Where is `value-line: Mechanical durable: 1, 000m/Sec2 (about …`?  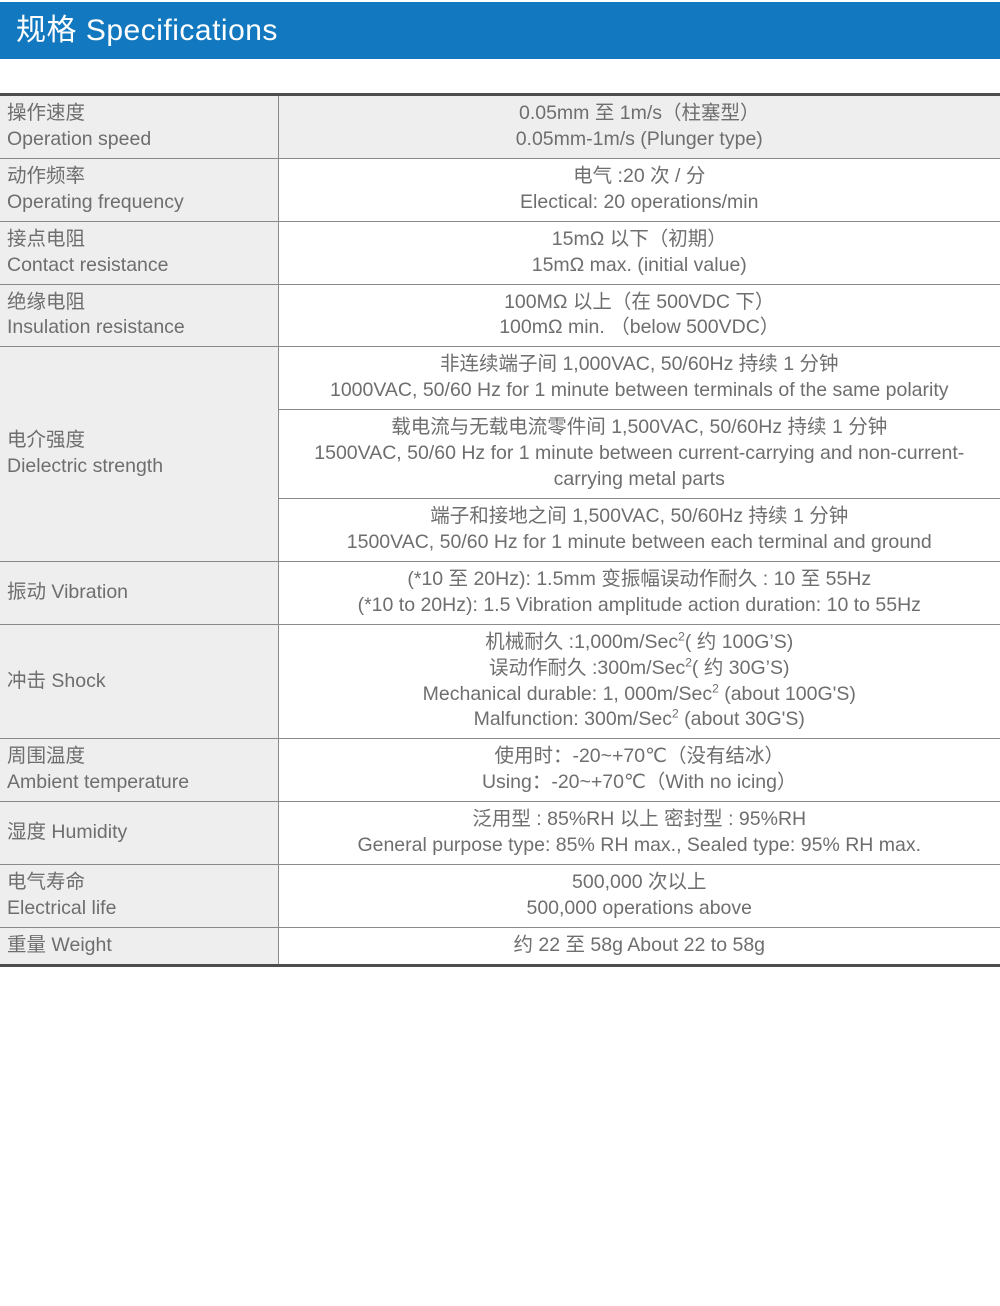 value-line: Mechanical durable: 1, 000m/Sec2 (about … is located at coordinates (639, 693).